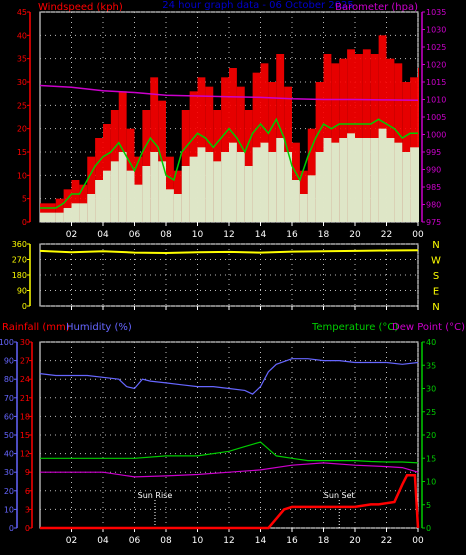 The image size is (466, 555). What do you see at coordinates (22, 12) in the screenshot?
I see `wind-y-tick-label: 45` at bounding box center [22, 12].